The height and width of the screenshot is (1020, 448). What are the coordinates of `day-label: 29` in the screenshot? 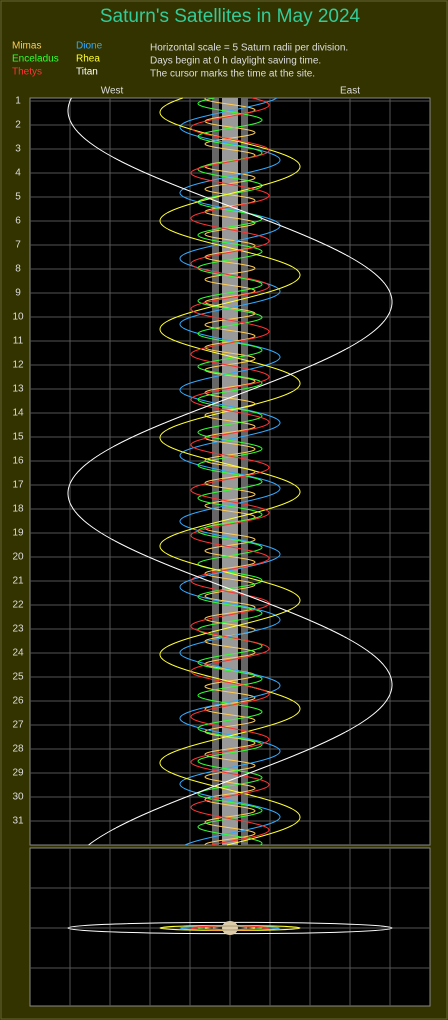 It's located at (18, 773).